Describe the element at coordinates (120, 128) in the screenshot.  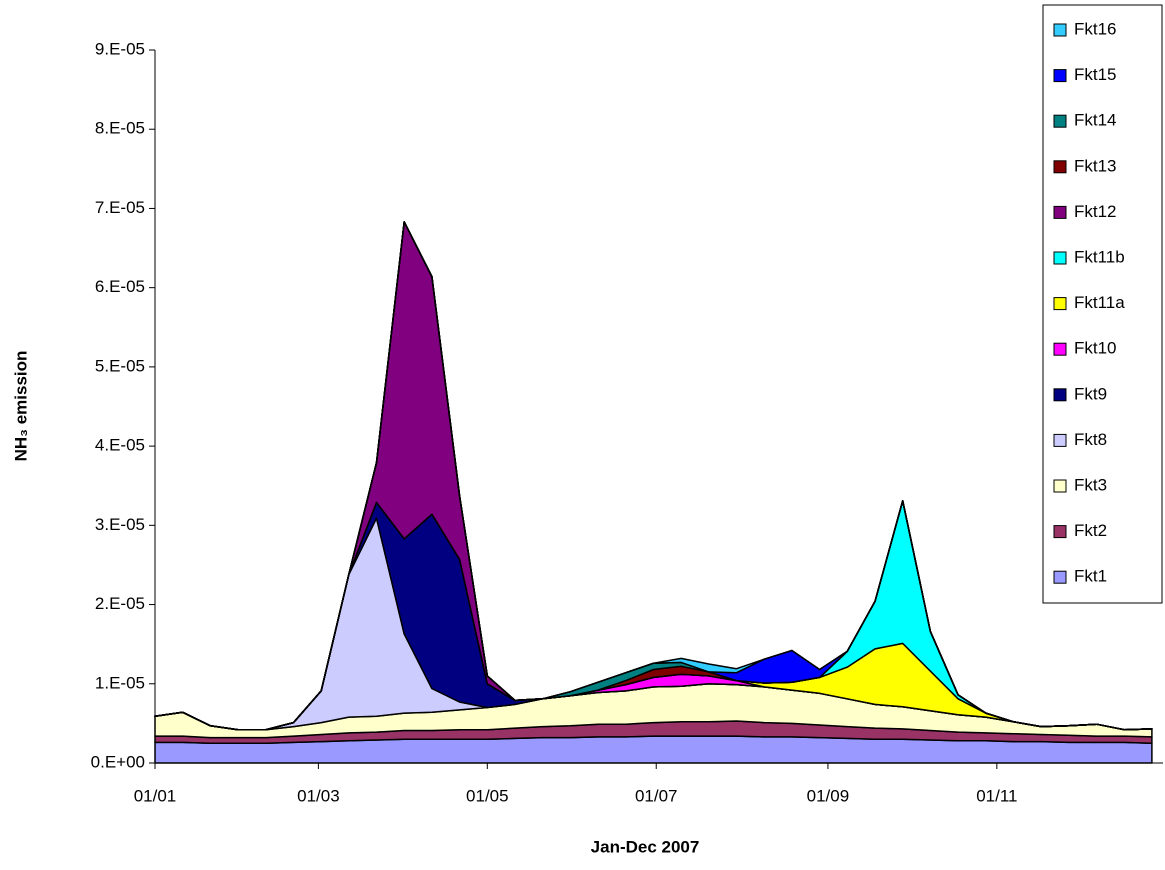
I see `y-tick-label: 8.E-05` at that location.